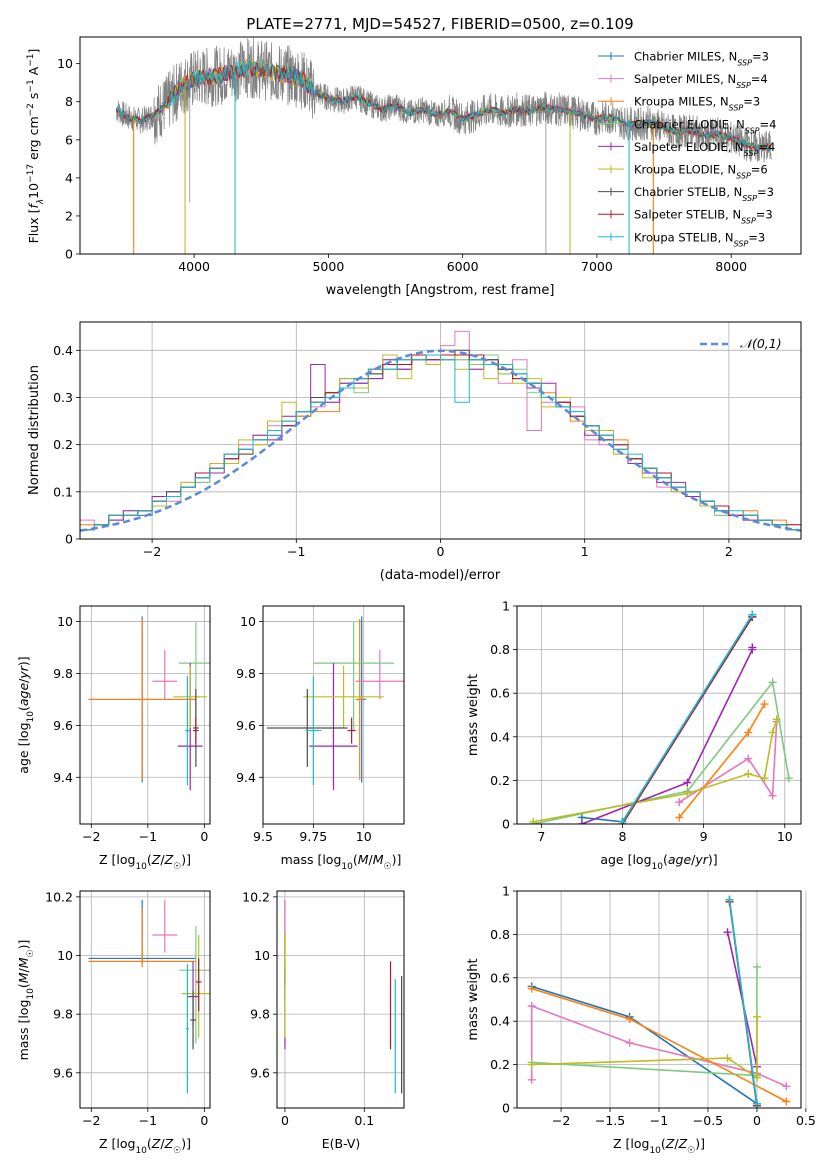  Describe the element at coordinates (659, 1146) in the screenshot. I see `x-axis-label: Z [log10(Z/Z☉)]` at that location.